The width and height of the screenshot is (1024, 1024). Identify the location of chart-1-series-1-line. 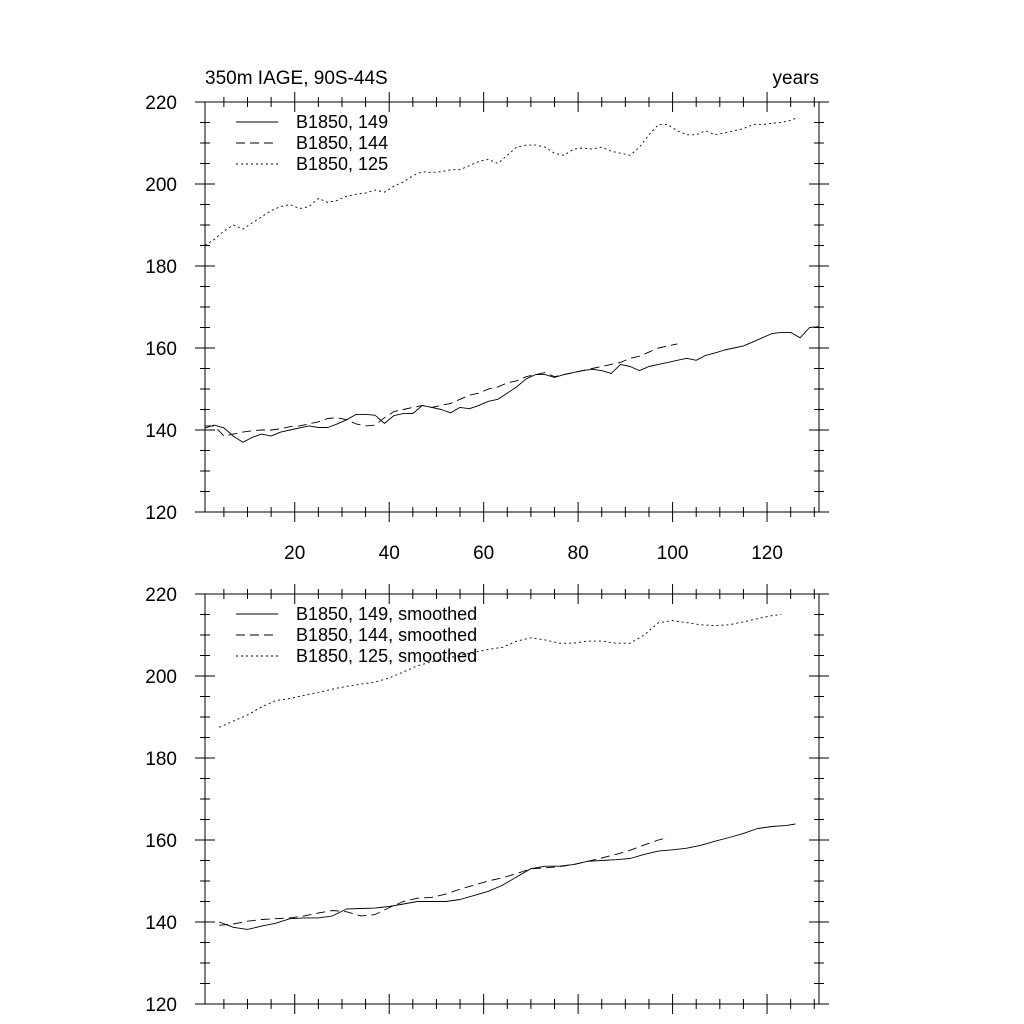
(444, 881).